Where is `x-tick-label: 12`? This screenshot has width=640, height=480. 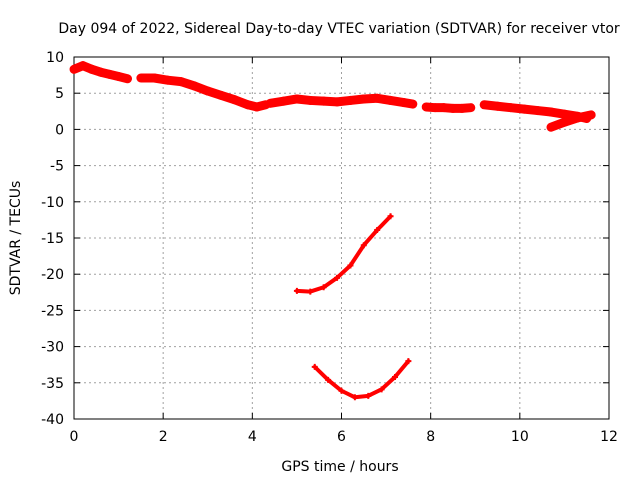 x-tick-label: 12 is located at coordinates (609, 437).